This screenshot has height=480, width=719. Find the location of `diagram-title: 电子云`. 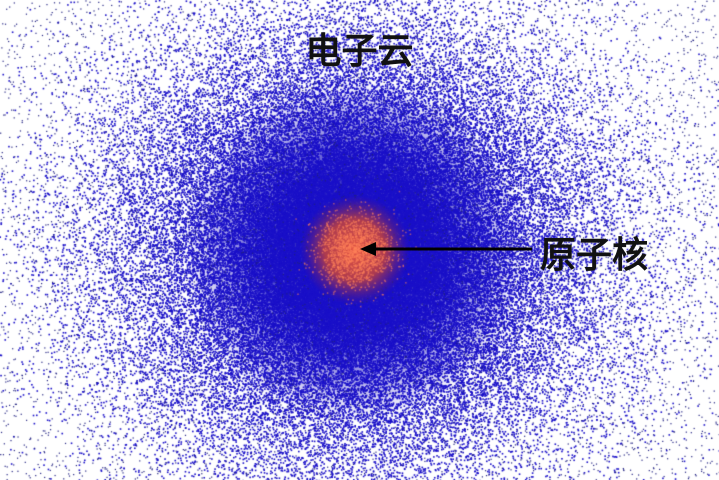

diagram-title: 电子云 is located at coordinates (359, 51).